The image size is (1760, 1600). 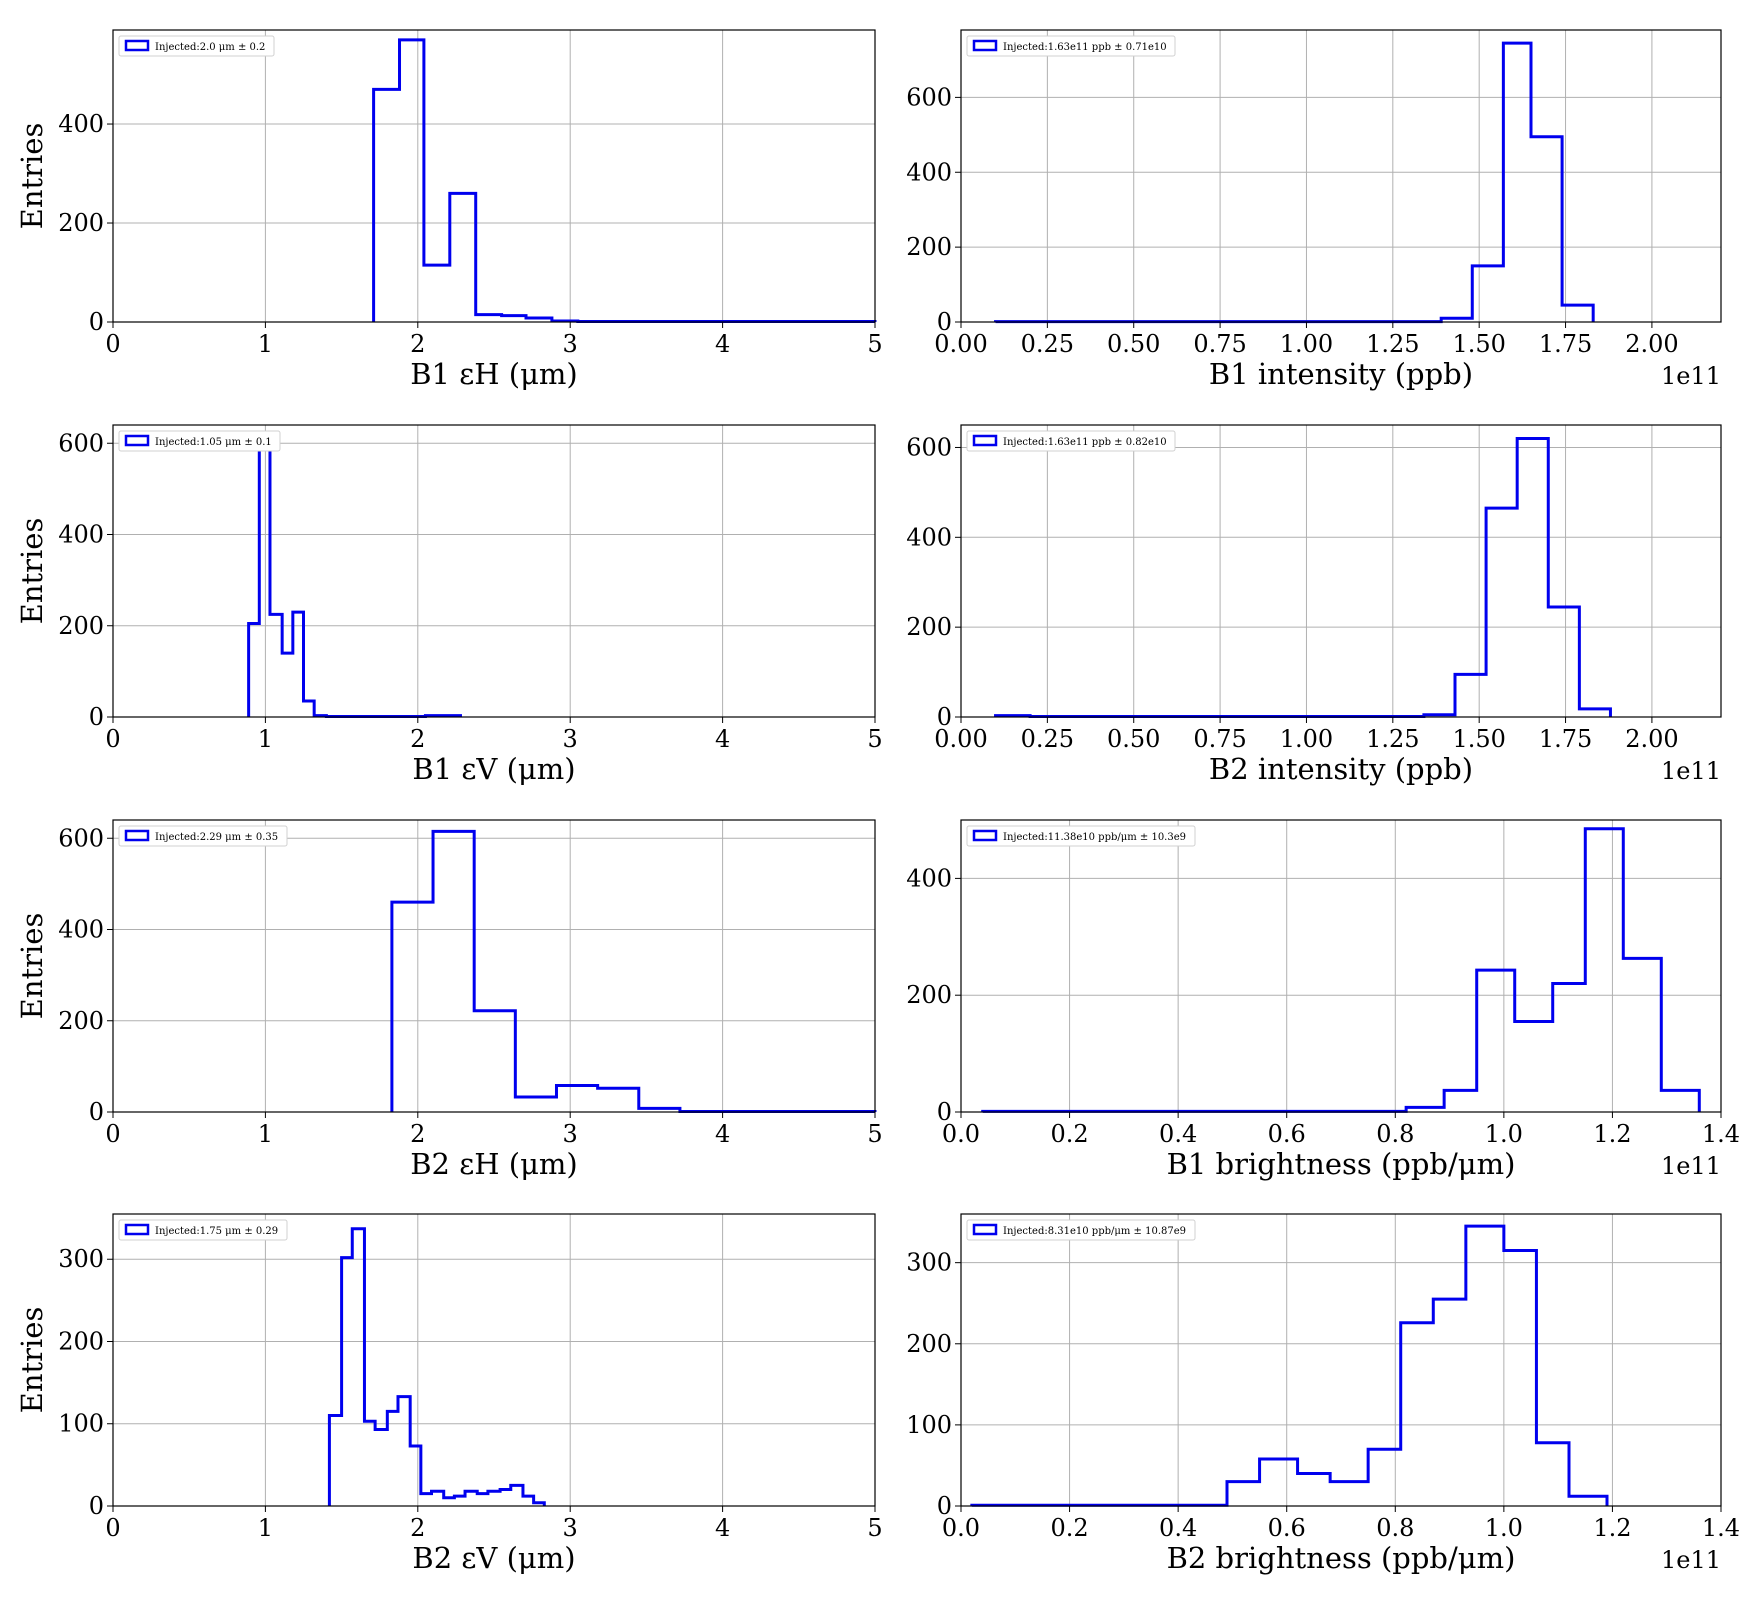 What do you see at coordinates (1287, 1134) in the screenshot?
I see `x-tick-label: 0.6` at bounding box center [1287, 1134].